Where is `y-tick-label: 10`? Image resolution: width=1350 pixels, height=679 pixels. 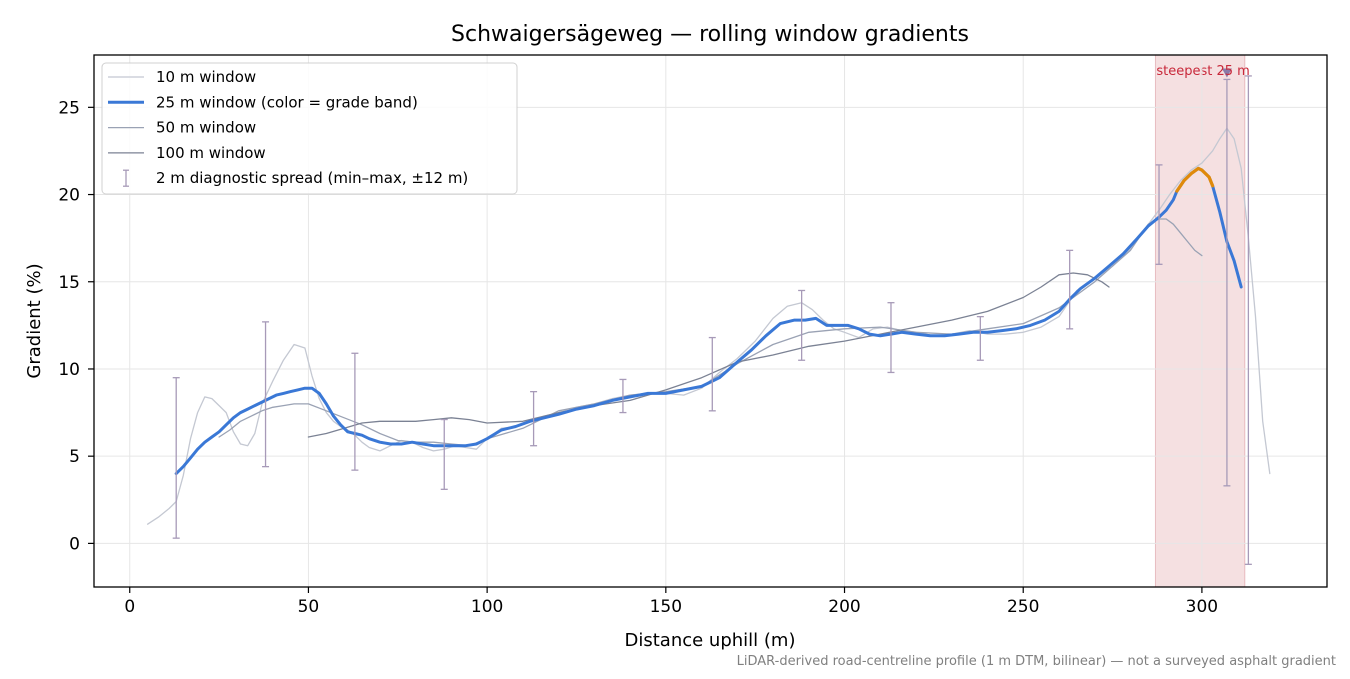 y-tick-label: 10 is located at coordinates (69, 370).